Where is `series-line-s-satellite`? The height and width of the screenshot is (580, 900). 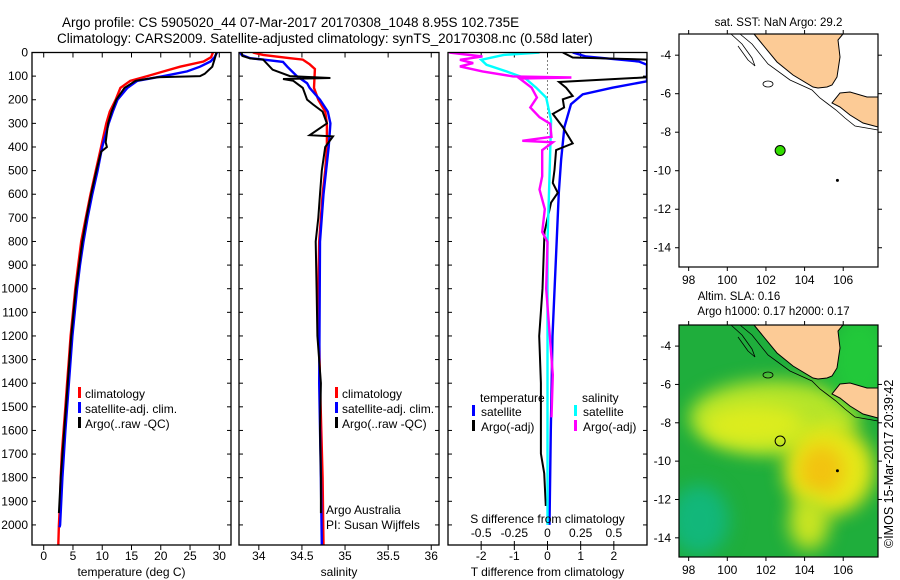
series-line-s-satellite is located at coordinates (515, 288).